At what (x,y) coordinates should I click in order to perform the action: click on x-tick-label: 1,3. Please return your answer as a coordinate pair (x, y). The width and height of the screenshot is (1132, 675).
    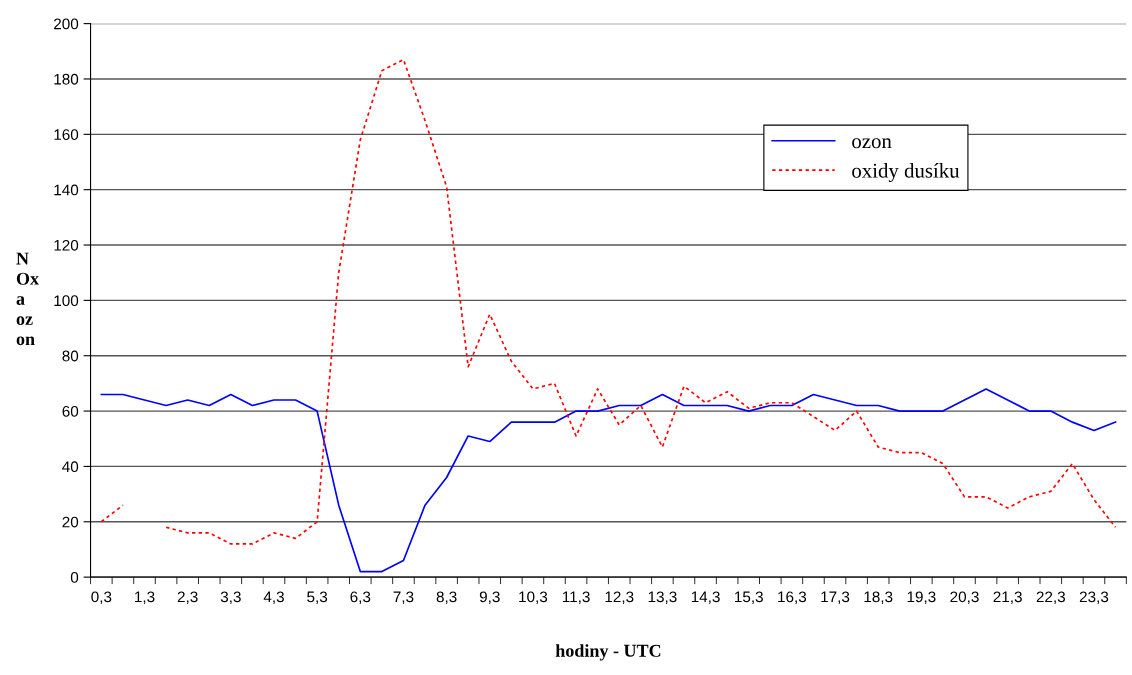
    Looking at the image, I should click on (145, 598).